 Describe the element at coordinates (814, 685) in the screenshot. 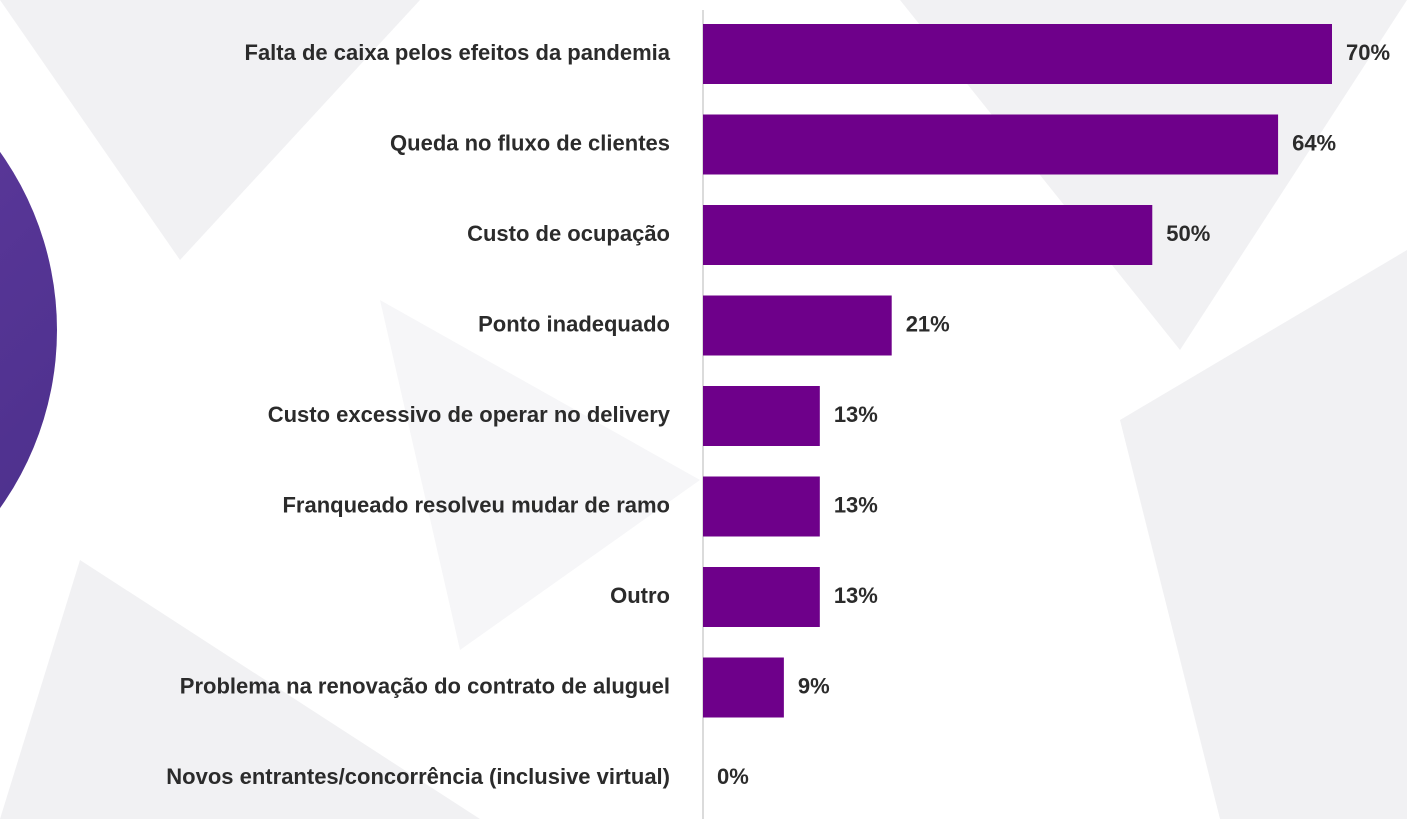

I see `value-label: 9%` at that location.